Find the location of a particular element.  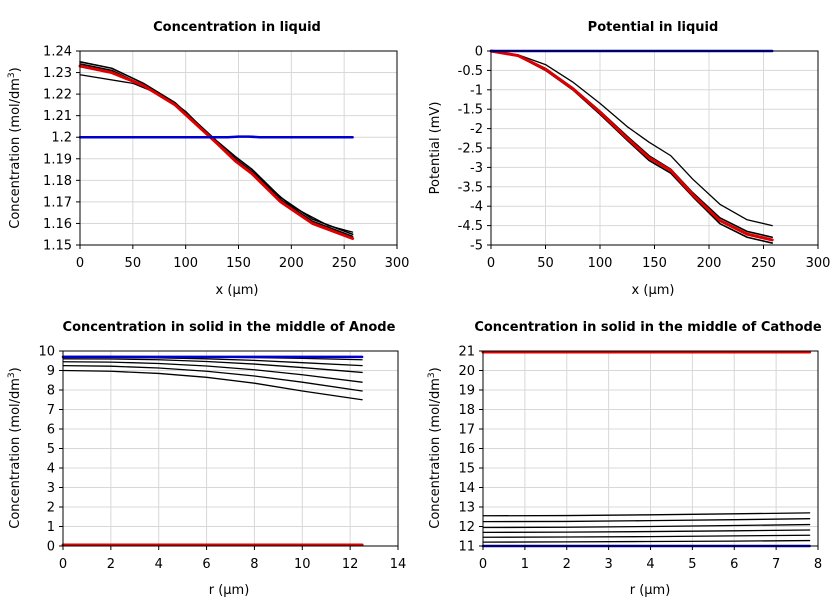

y-tick-label: 18 is located at coordinates (466, 410).